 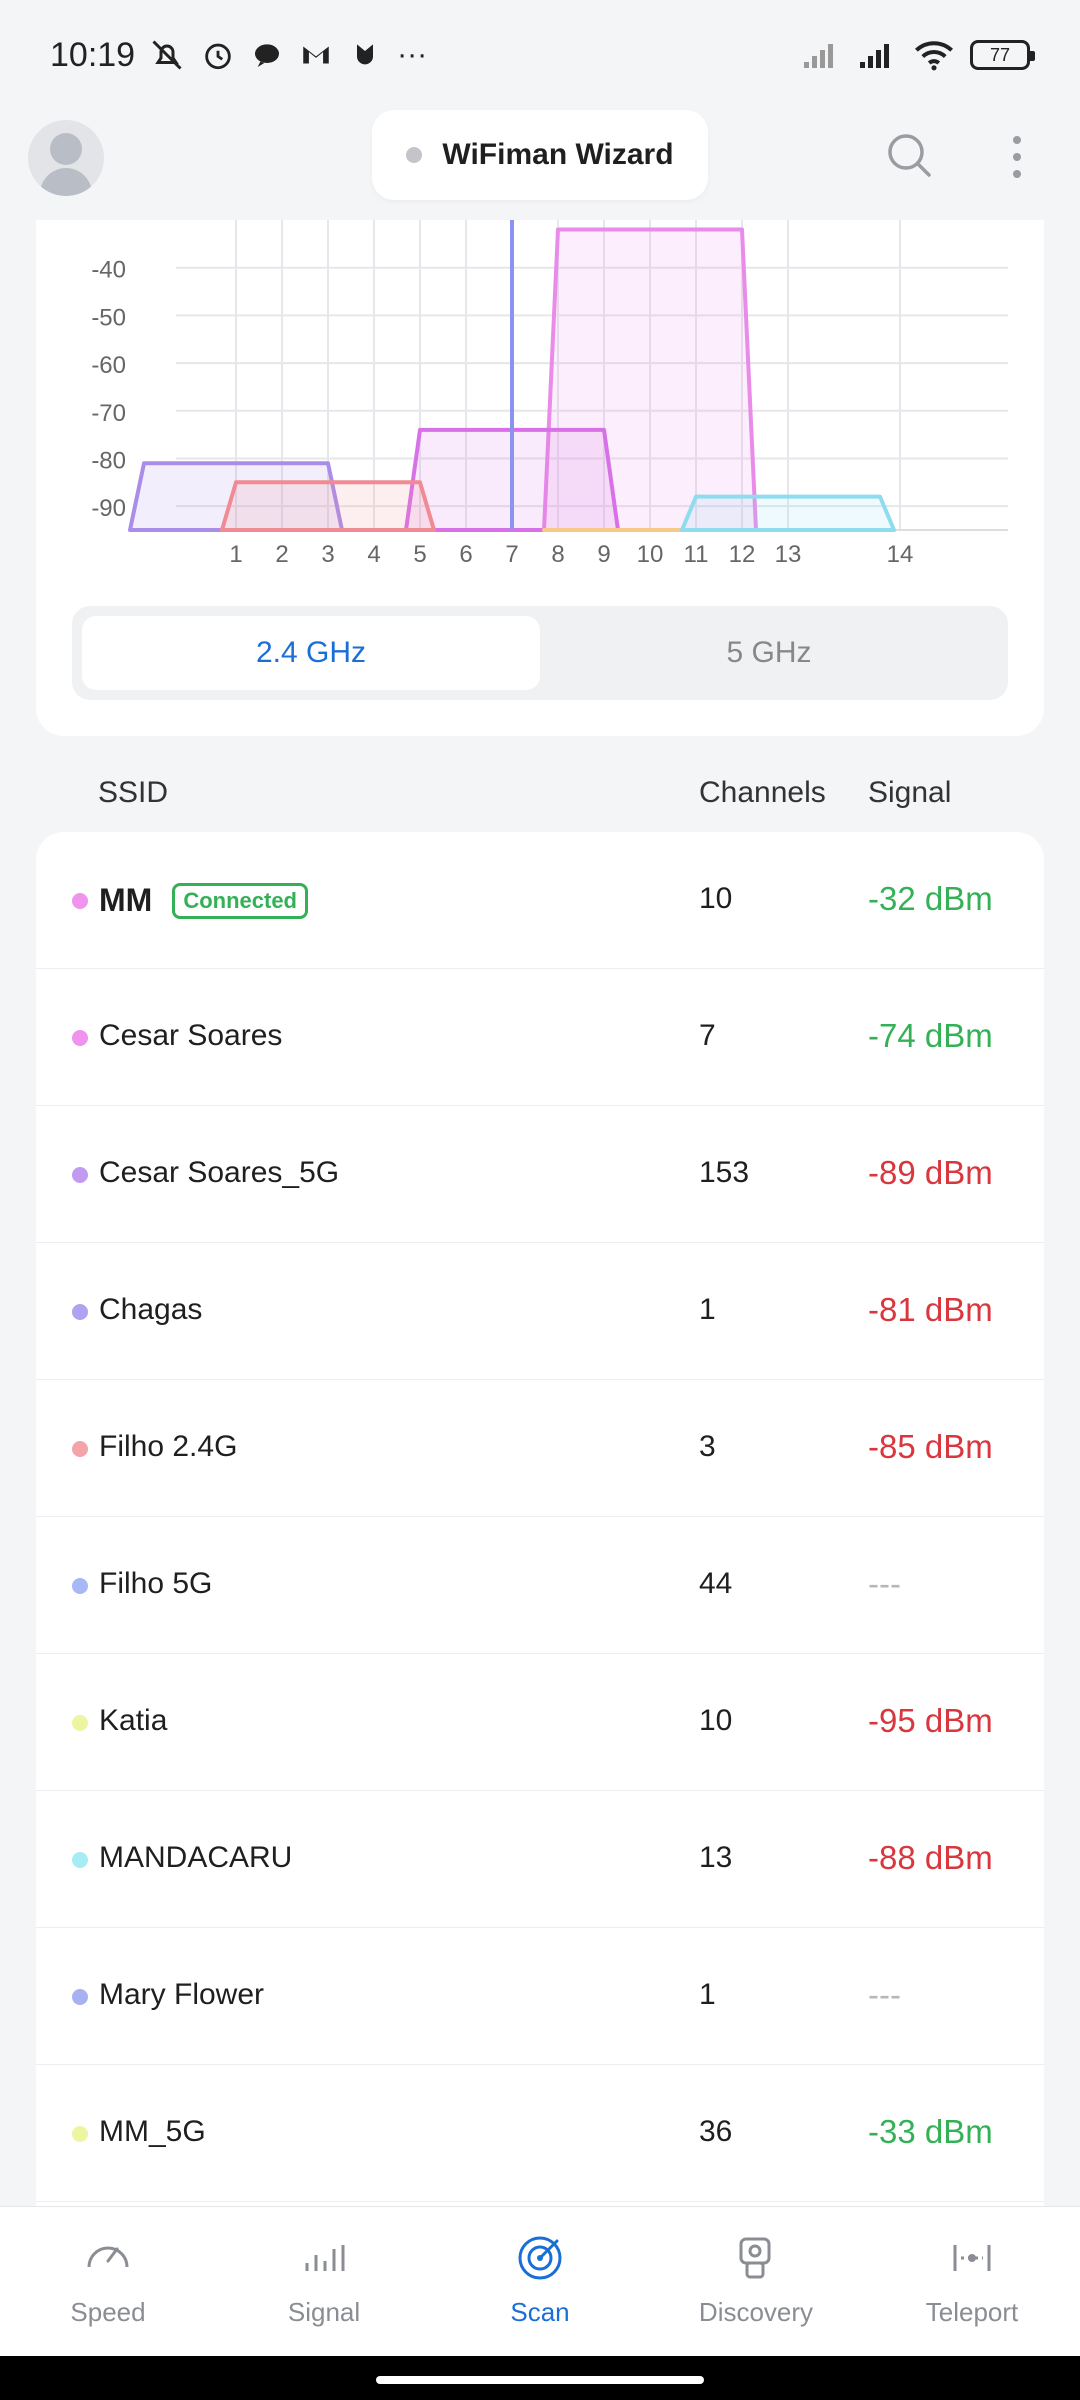 I want to click on nav-label: Scan, so click(x=540, y=2312).